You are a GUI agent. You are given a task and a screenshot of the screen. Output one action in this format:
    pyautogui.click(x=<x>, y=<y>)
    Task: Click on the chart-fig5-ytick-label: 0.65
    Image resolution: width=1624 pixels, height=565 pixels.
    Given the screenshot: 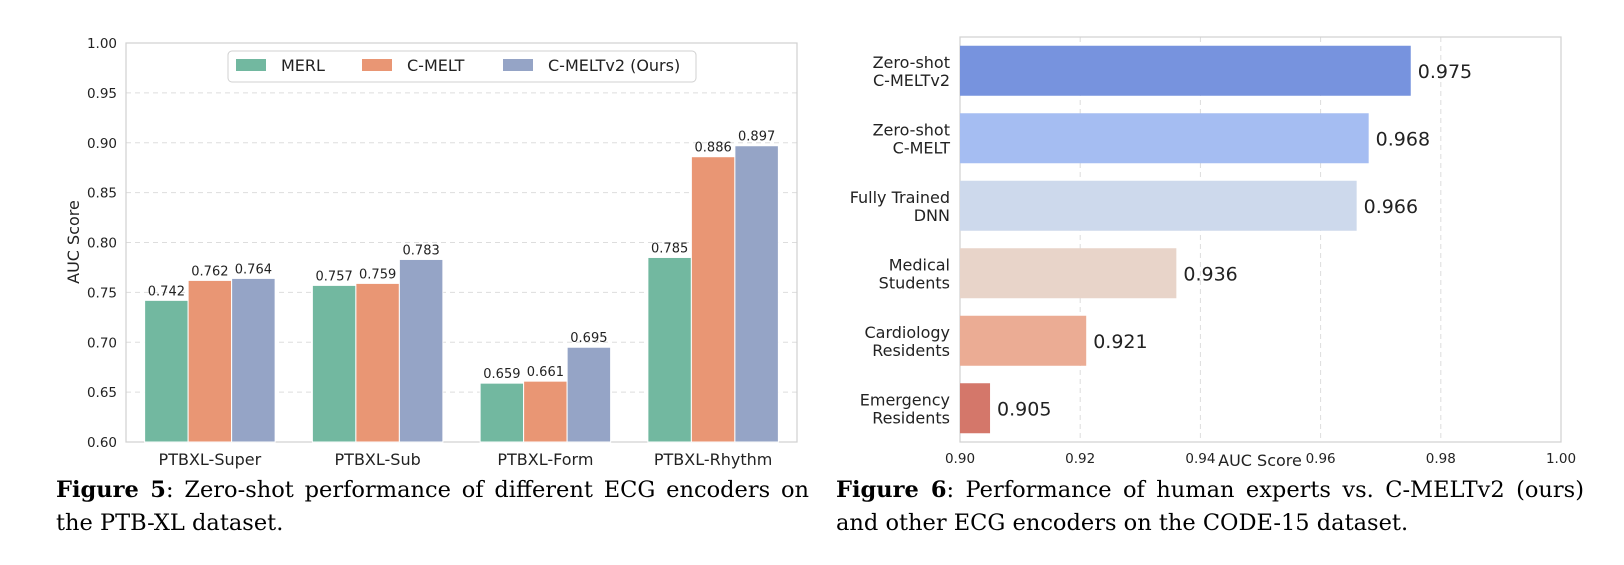 What is the action you would take?
    pyautogui.click(x=102, y=393)
    